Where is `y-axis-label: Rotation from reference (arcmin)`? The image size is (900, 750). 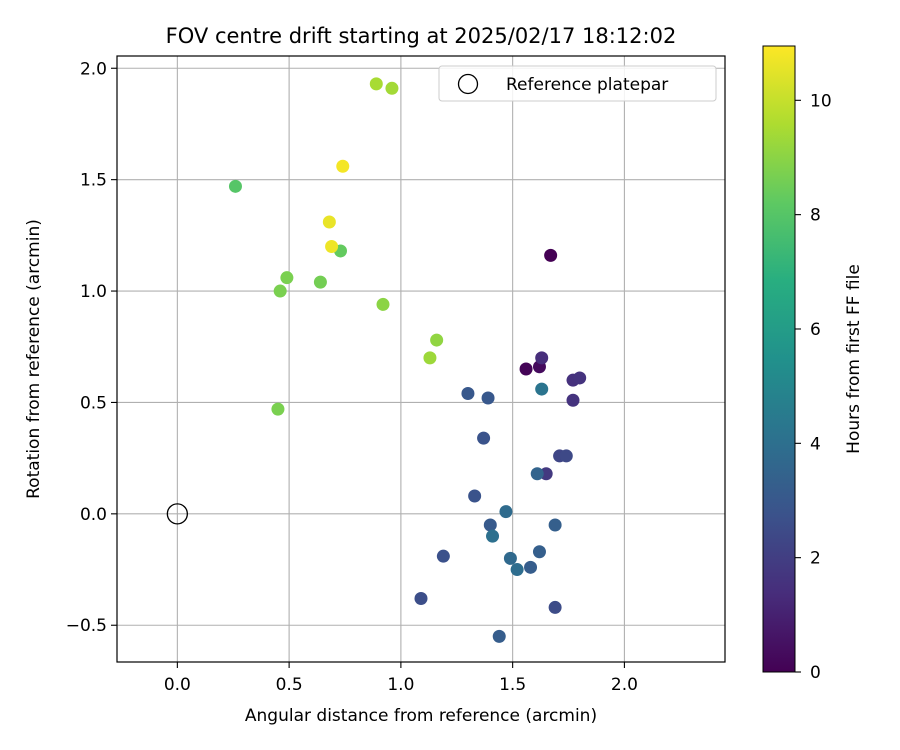
y-axis-label: Rotation from reference (arcmin) is located at coordinates (34, 359).